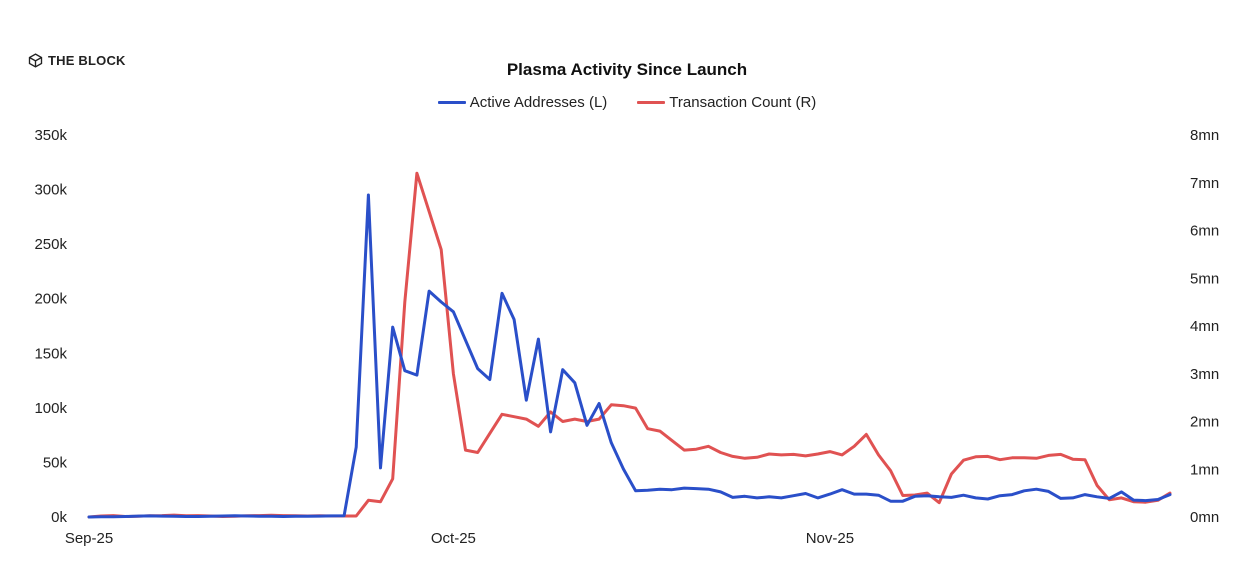  What do you see at coordinates (830, 538) in the screenshot?
I see `x-tick-label: Nov-25` at bounding box center [830, 538].